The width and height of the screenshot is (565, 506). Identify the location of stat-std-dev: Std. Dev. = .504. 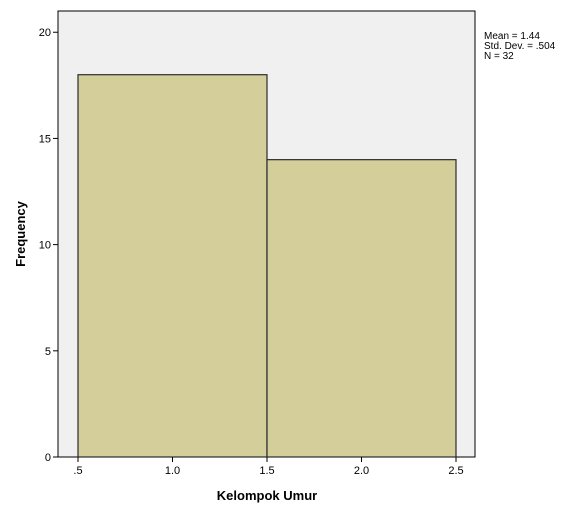
(520, 46).